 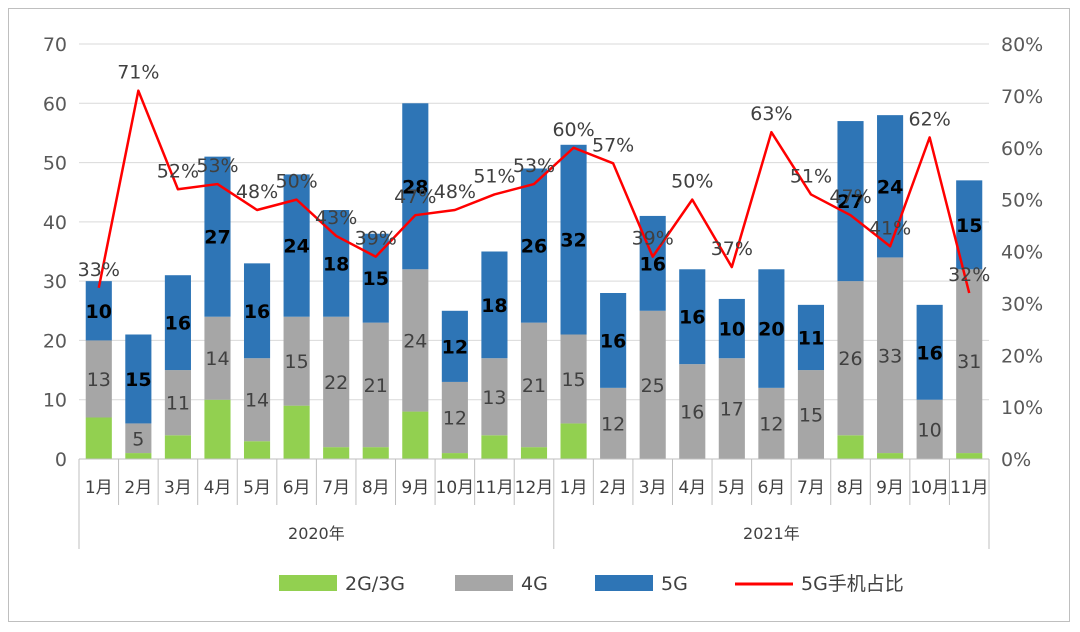 I want to click on line-point-label: 53%, so click(x=534, y=166).